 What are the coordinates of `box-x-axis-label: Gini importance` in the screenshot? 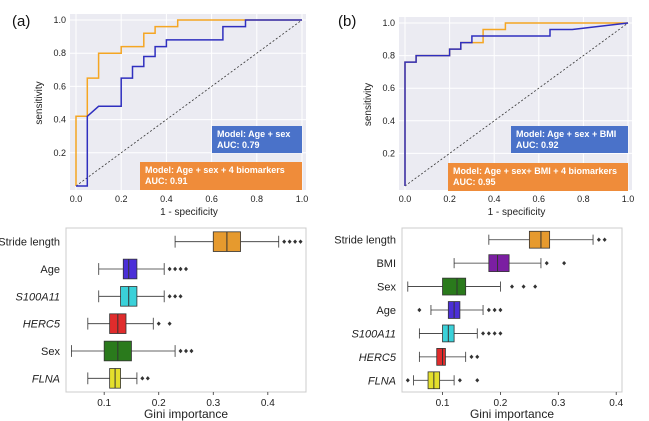 It's located at (186, 414).